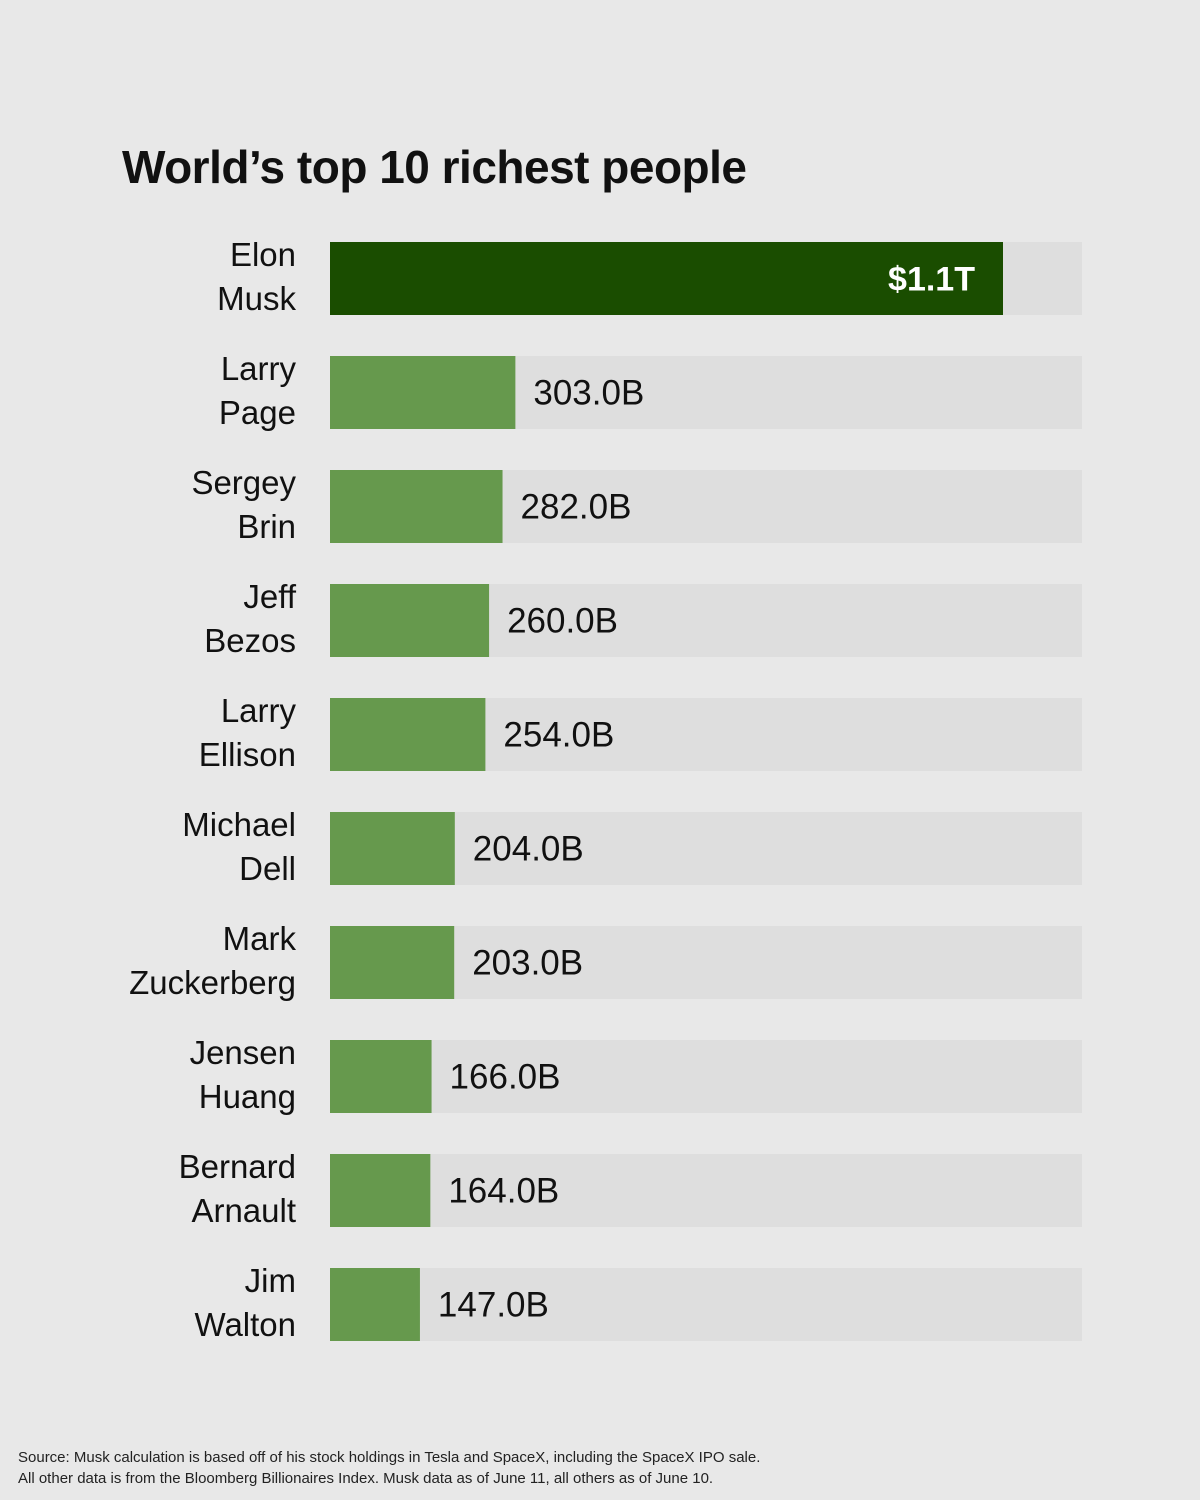 The width and height of the screenshot is (1200, 1500). I want to click on category-label: Sergey Brin, so click(243, 504).